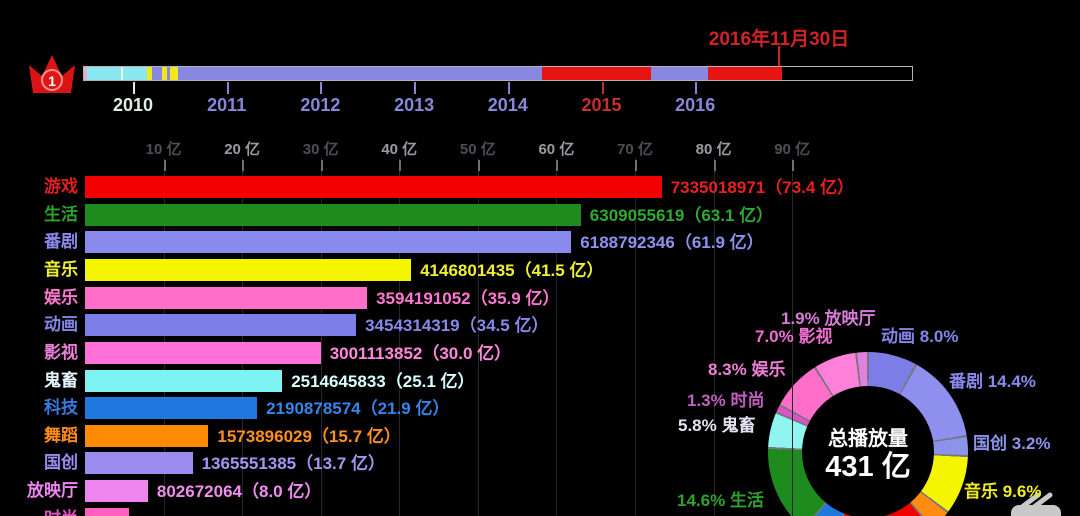  What do you see at coordinates (227, 105) in the screenshot?
I see `year-label: 2011` at bounding box center [227, 105].